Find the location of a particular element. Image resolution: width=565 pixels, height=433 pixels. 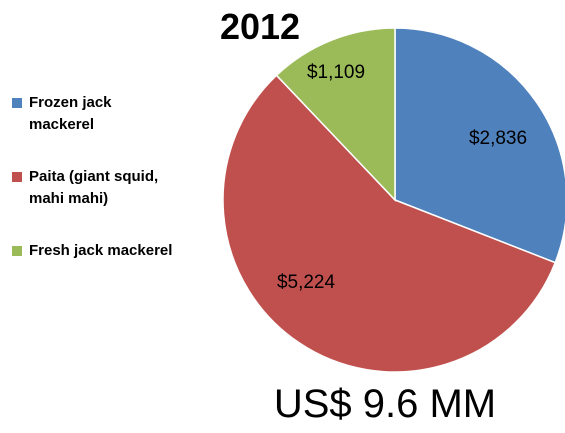

data-label-paita: $5,224 is located at coordinates (306, 282).